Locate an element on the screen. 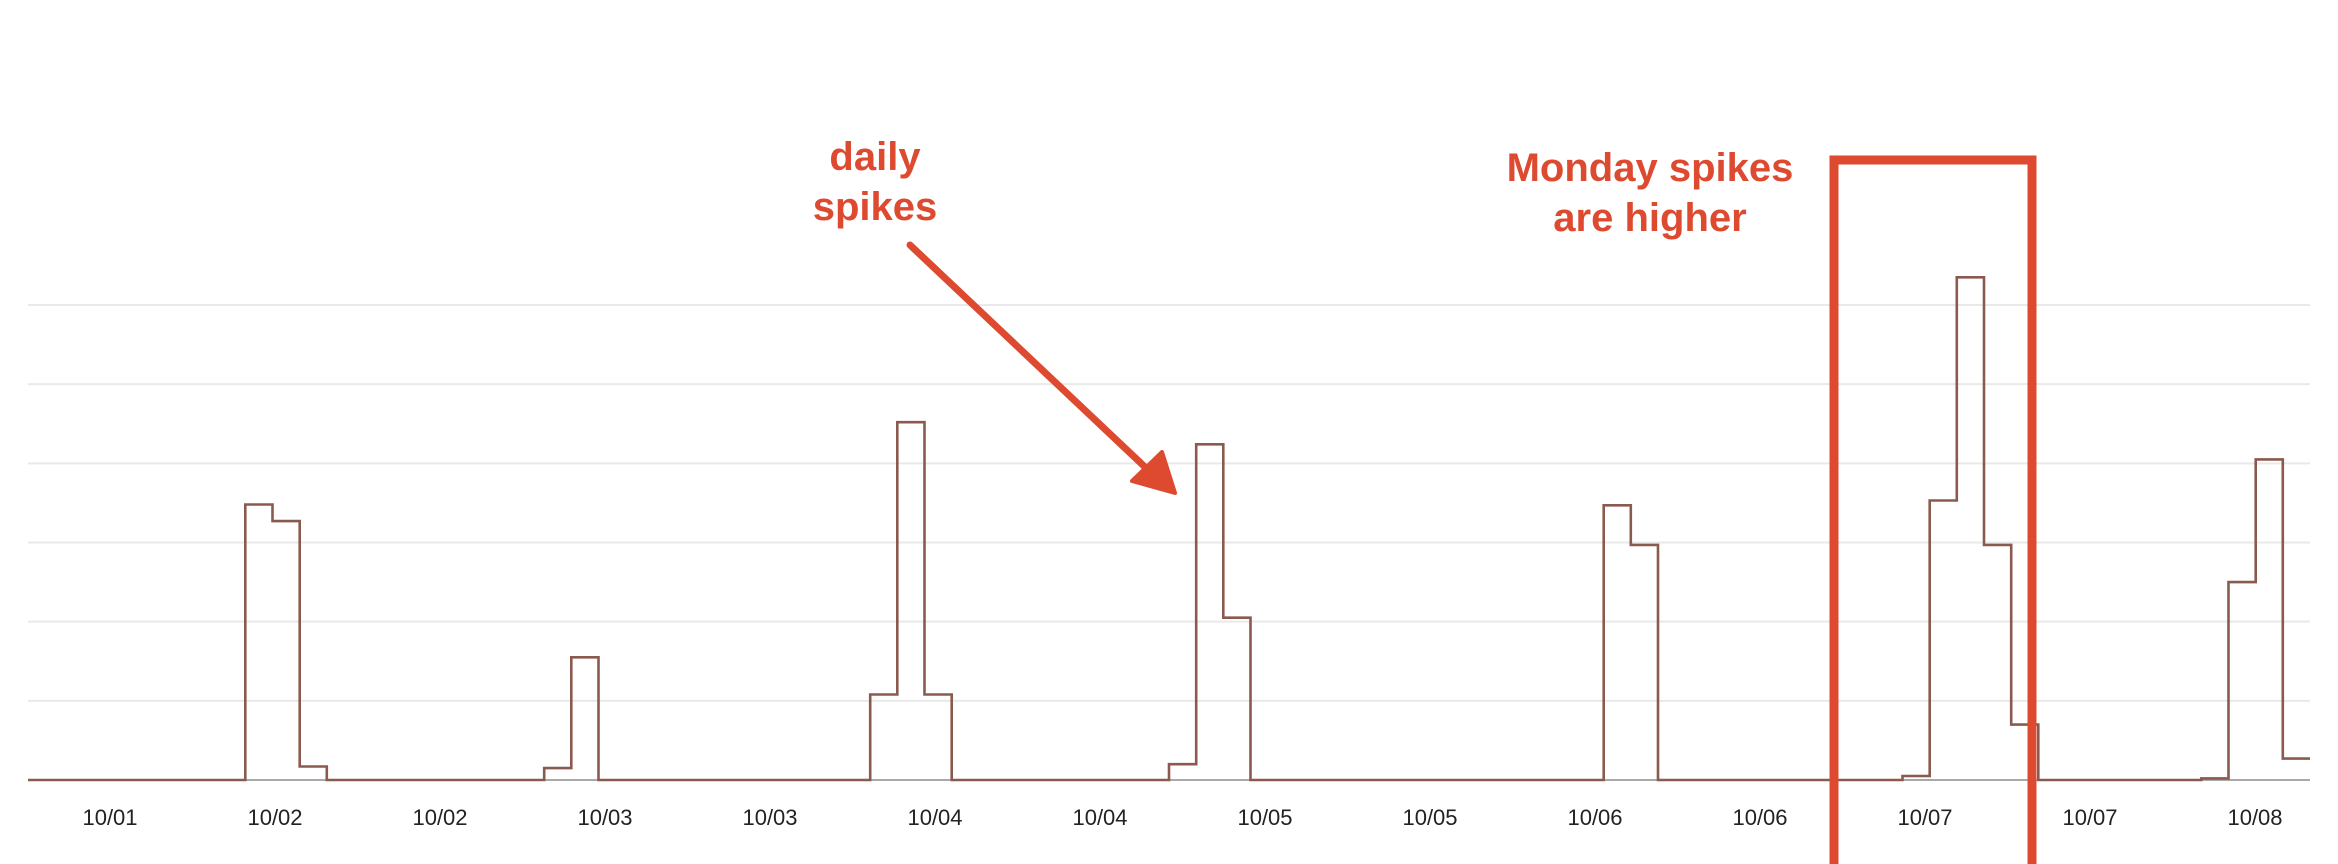 This screenshot has height=864, width=2338. annotation-arrow is located at coordinates (1041, 368).